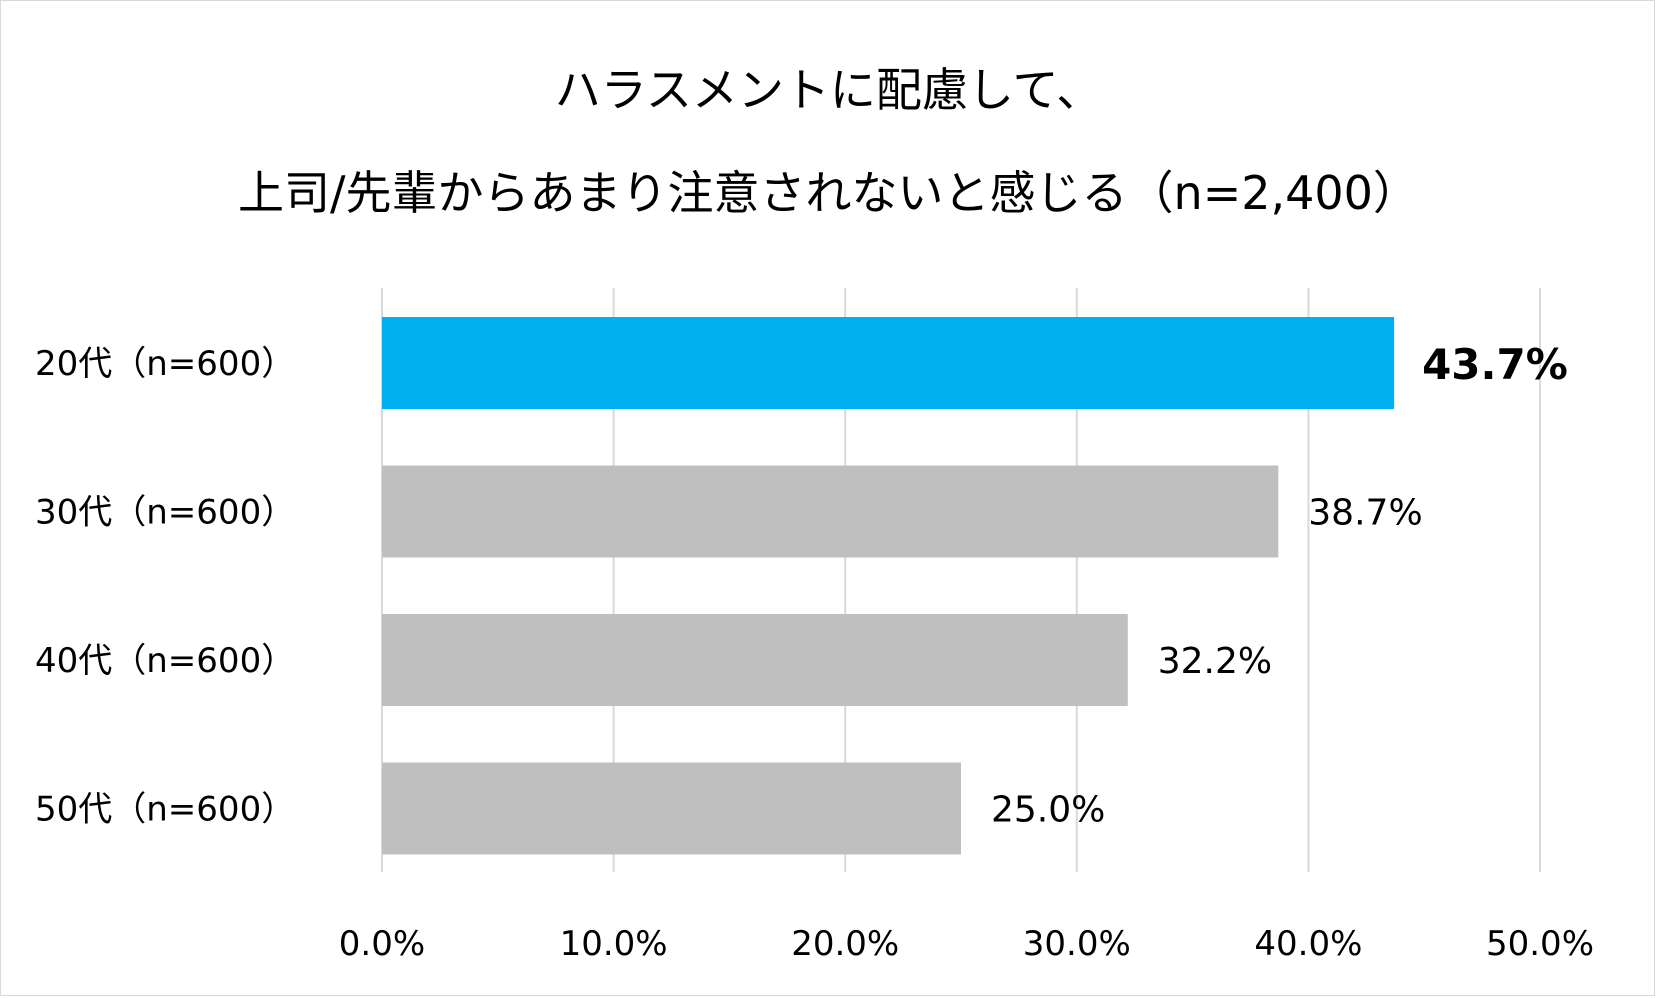 Image resolution: width=1657 pixels, height=998 pixels. Describe the element at coordinates (1048, 810) in the screenshot. I see `data-label: 25.0%` at that location.